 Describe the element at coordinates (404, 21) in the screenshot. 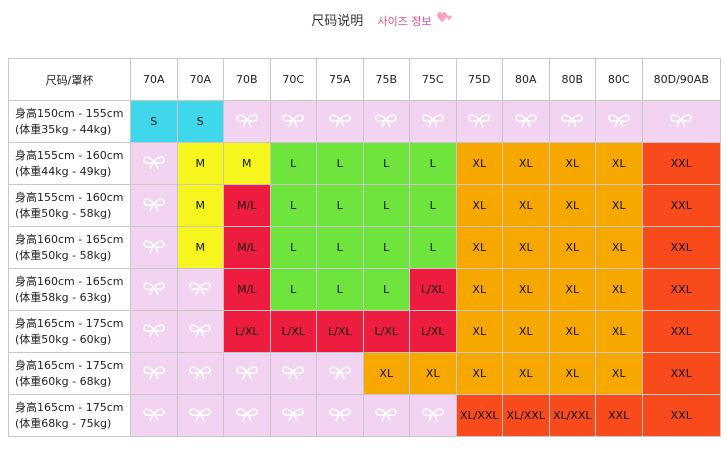

I see `subtitle: 사이즈 정보` at that location.